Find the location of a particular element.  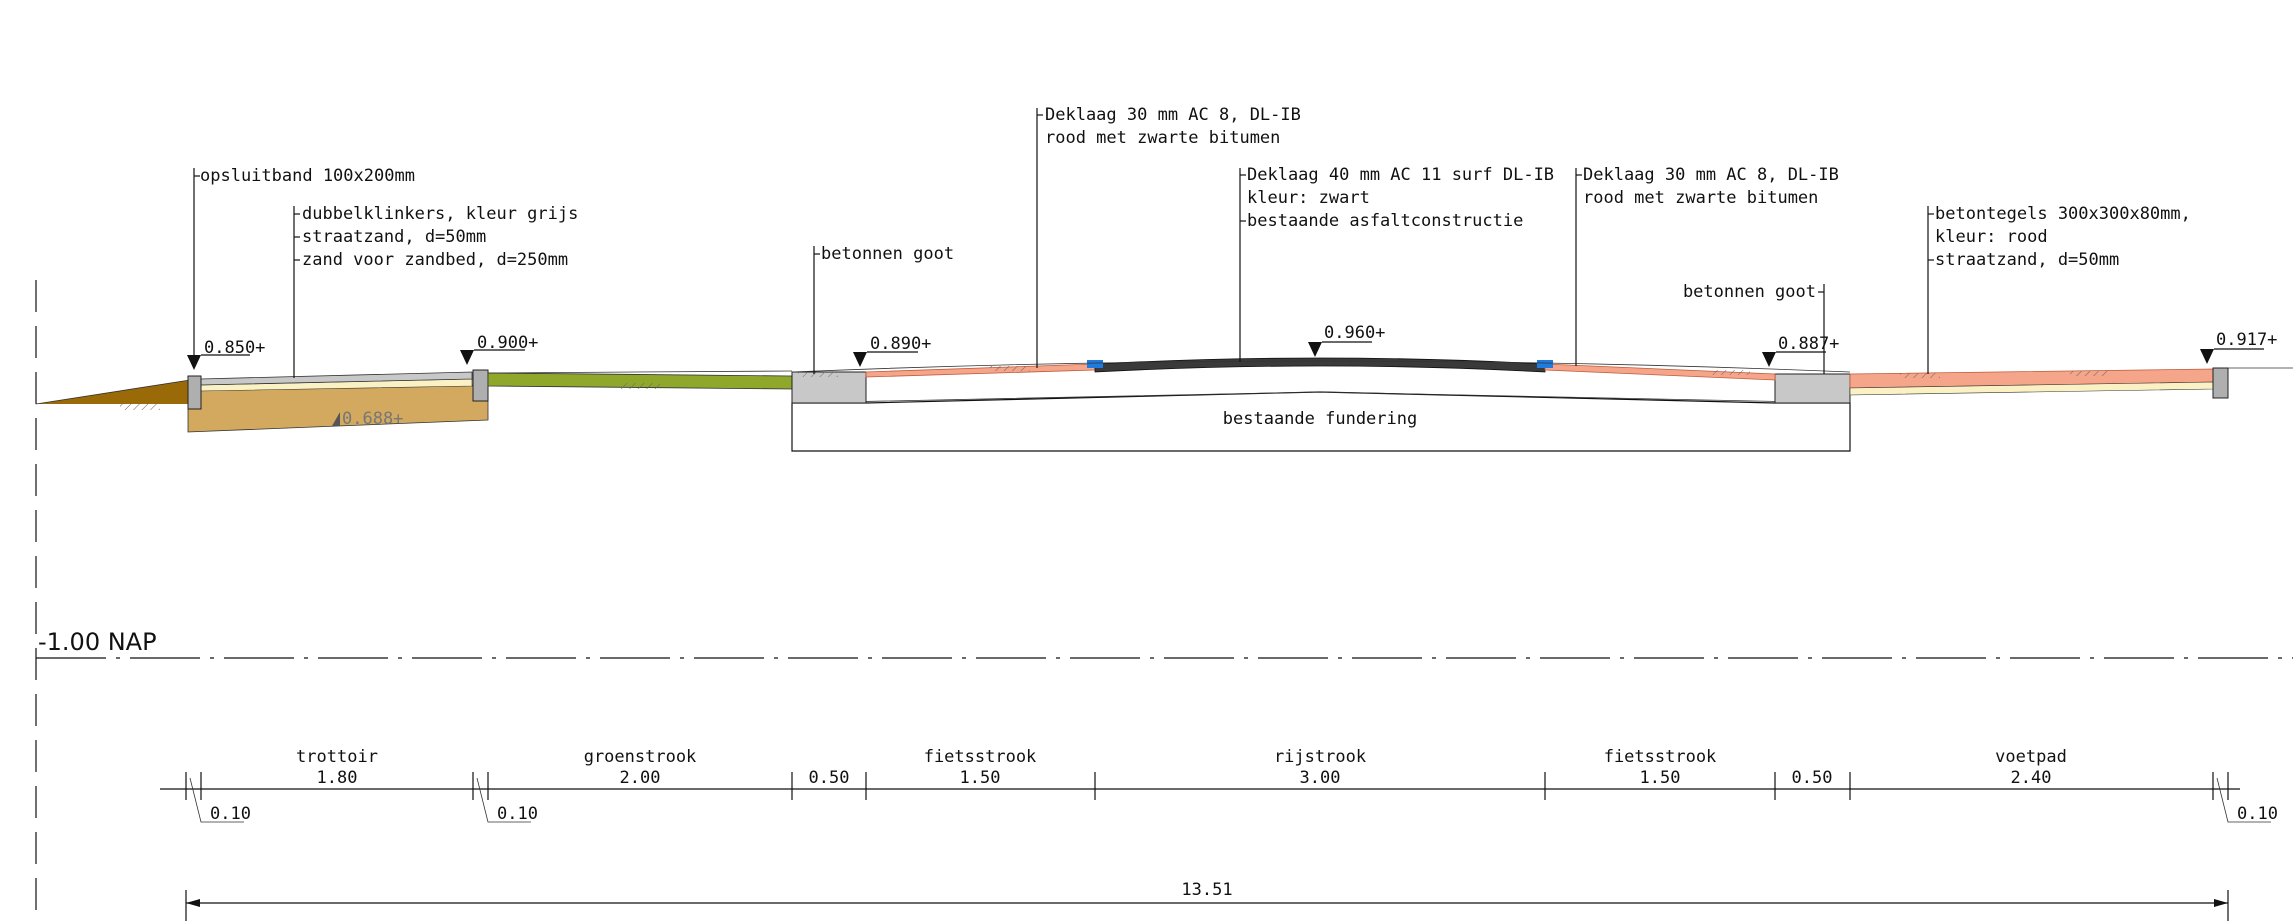

fietsstrook-left-deklaag is located at coordinates (980, 370).